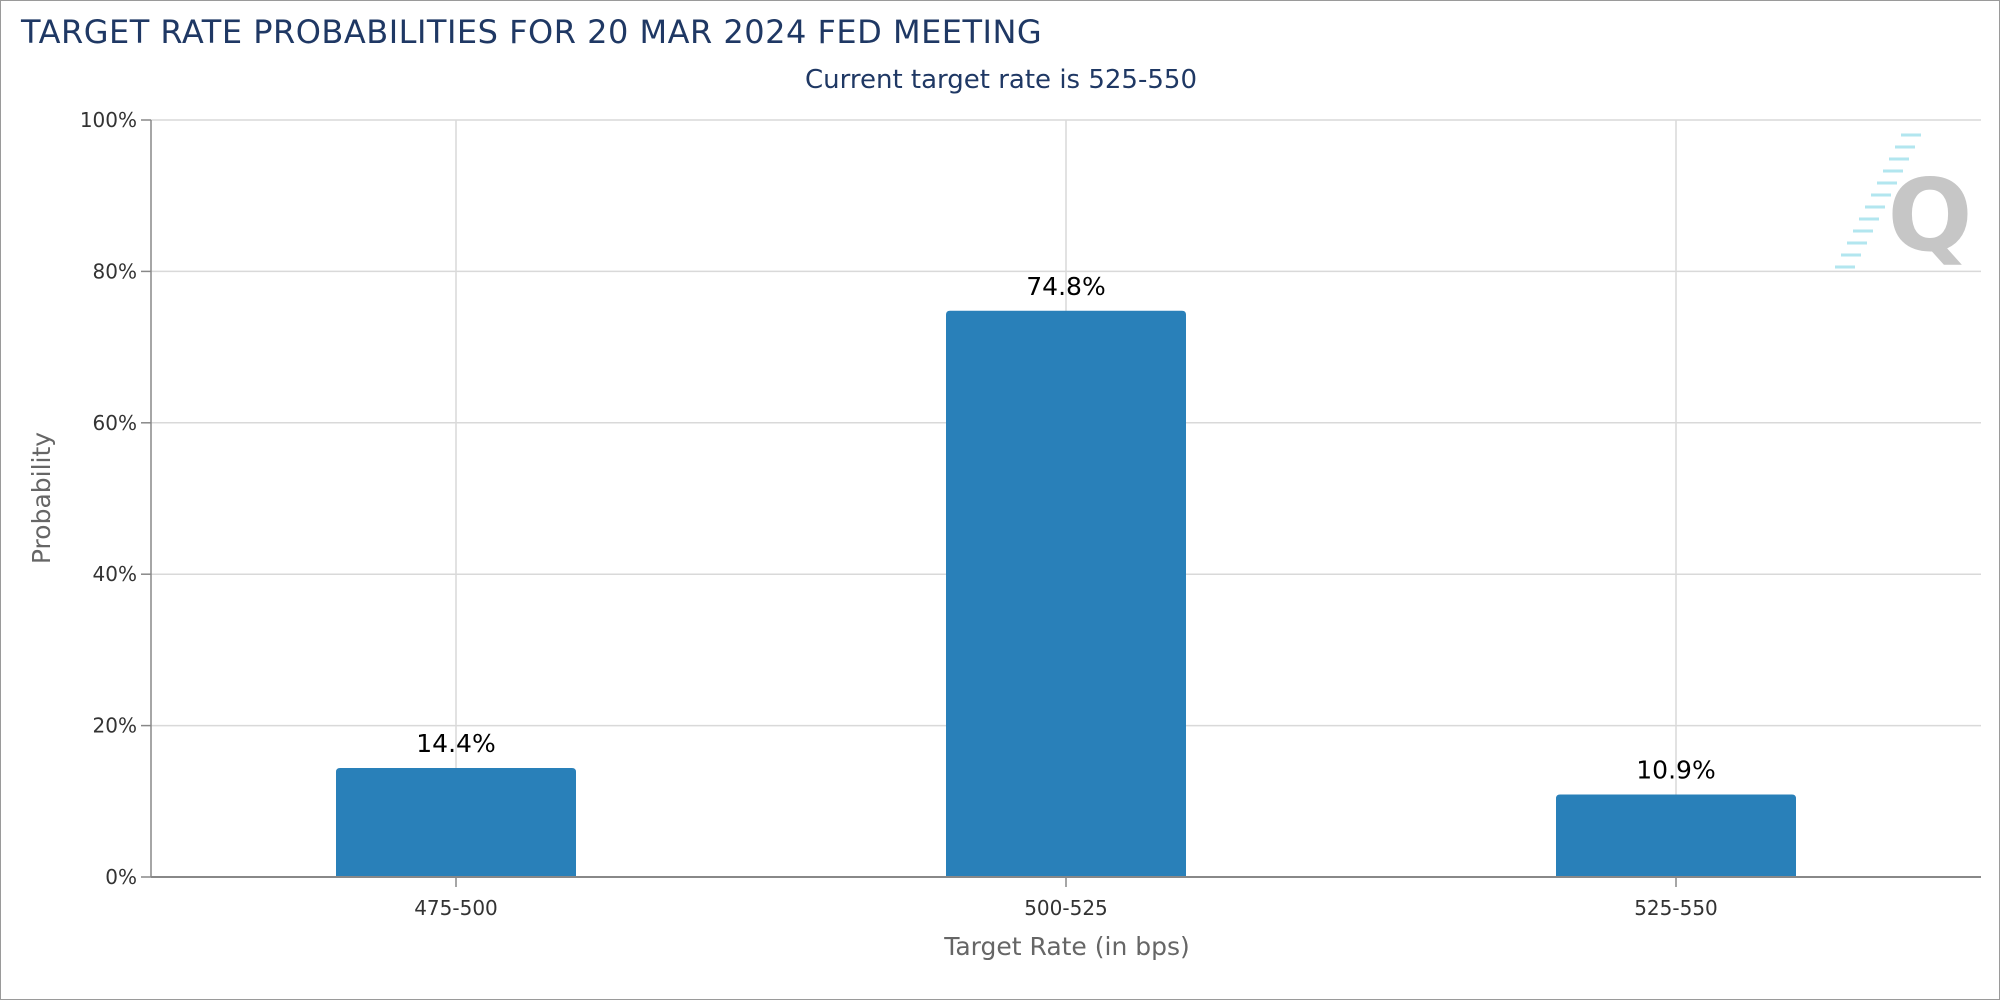 Image resolution: width=2000 pixels, height=1000 pixels. I want to click on chart-subtitle: Current target rate is 525-550, so click(1001, 80).